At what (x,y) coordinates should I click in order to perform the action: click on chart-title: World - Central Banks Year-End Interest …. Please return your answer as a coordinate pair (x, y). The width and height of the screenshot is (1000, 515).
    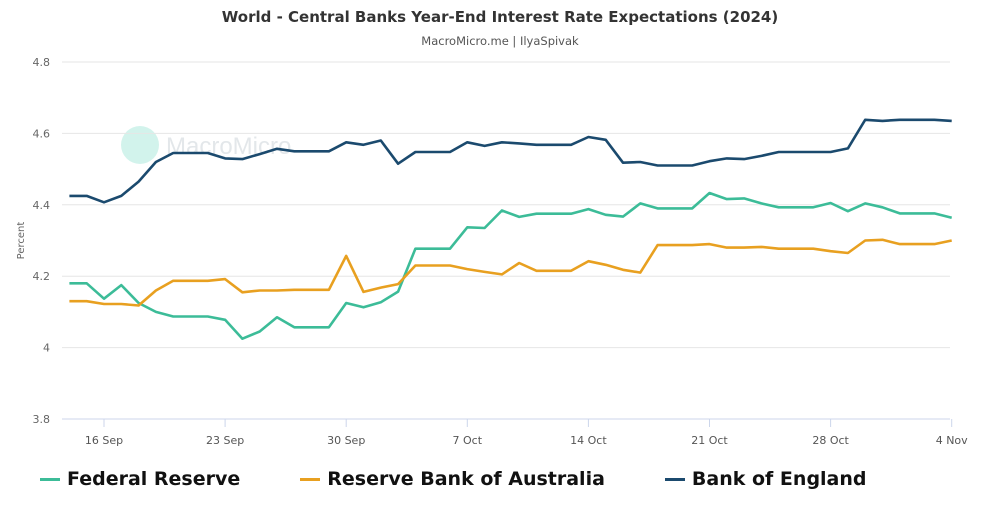
    Looking at the image, I should click on (500, 17).